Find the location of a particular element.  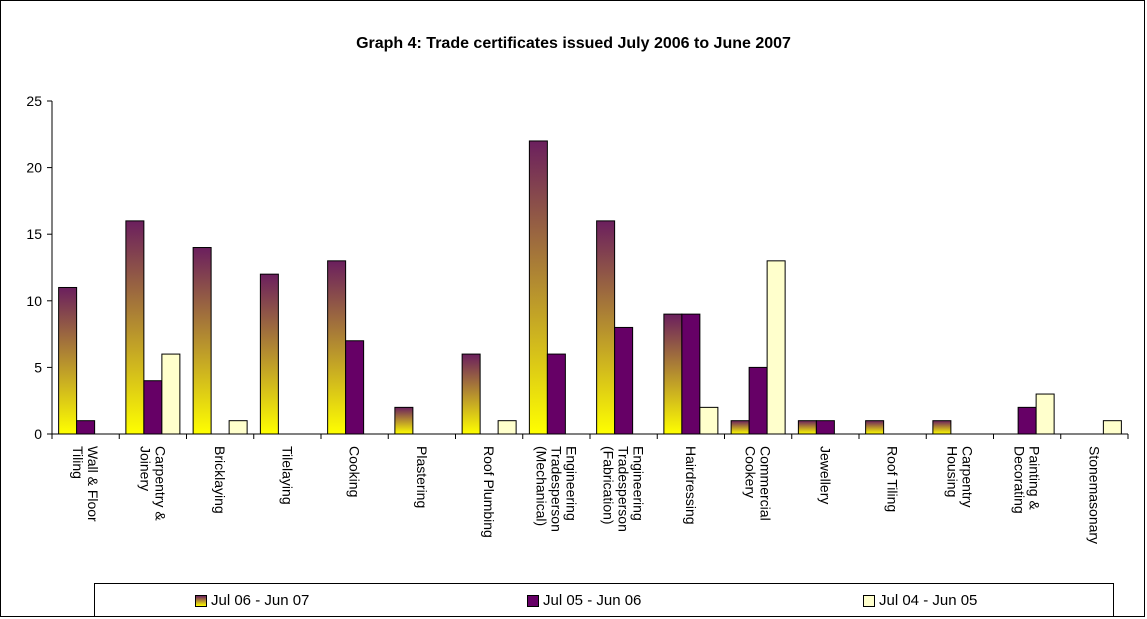

x-category-label: Bricklaying is located at coordinates (220, 480).